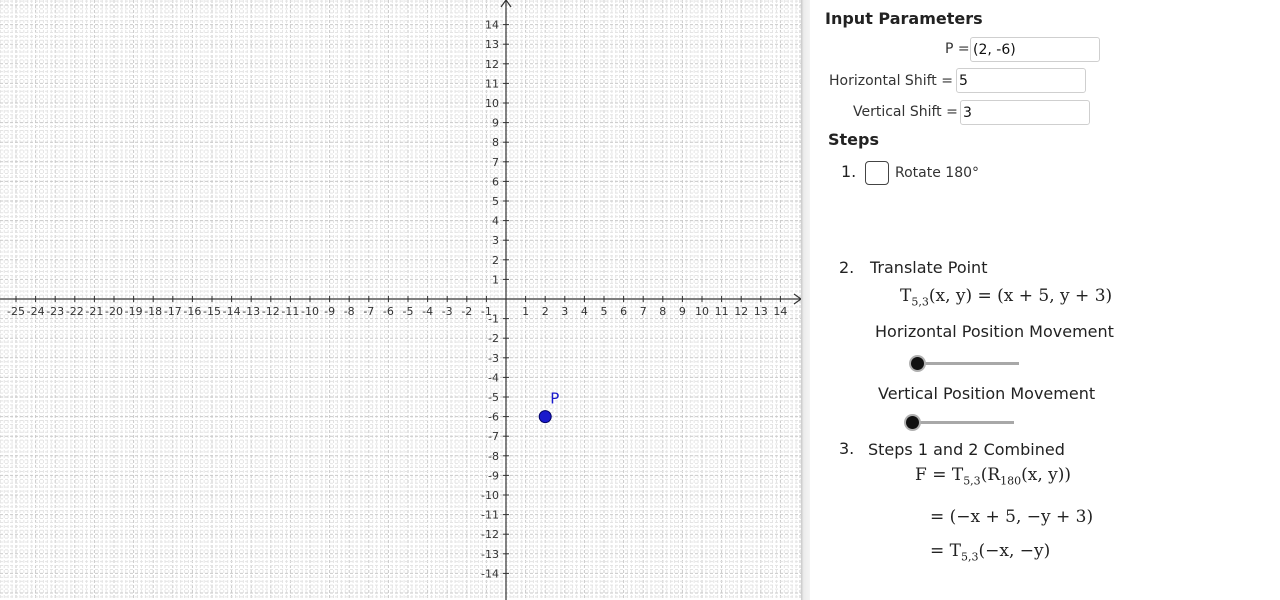 Image resolution: width=1280 pixels, height=600 pixels. I want to click on x-tick-label: -22, so click(75, 311).